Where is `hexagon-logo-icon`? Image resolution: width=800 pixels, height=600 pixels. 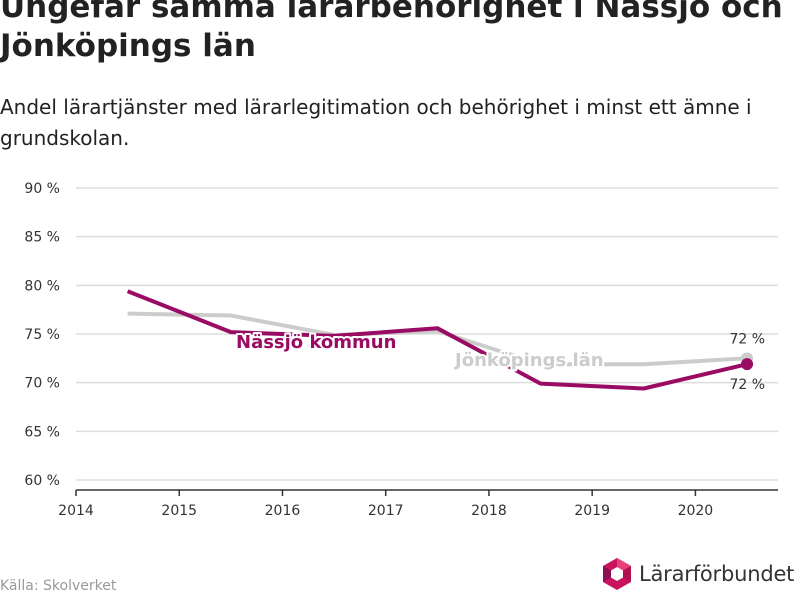 hexagon-logo-icon is located at coordinates (617, 574).